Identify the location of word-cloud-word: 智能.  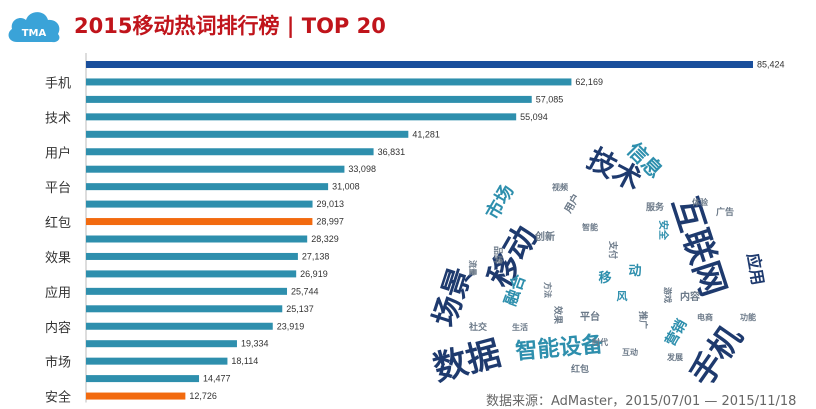
(590, 227).